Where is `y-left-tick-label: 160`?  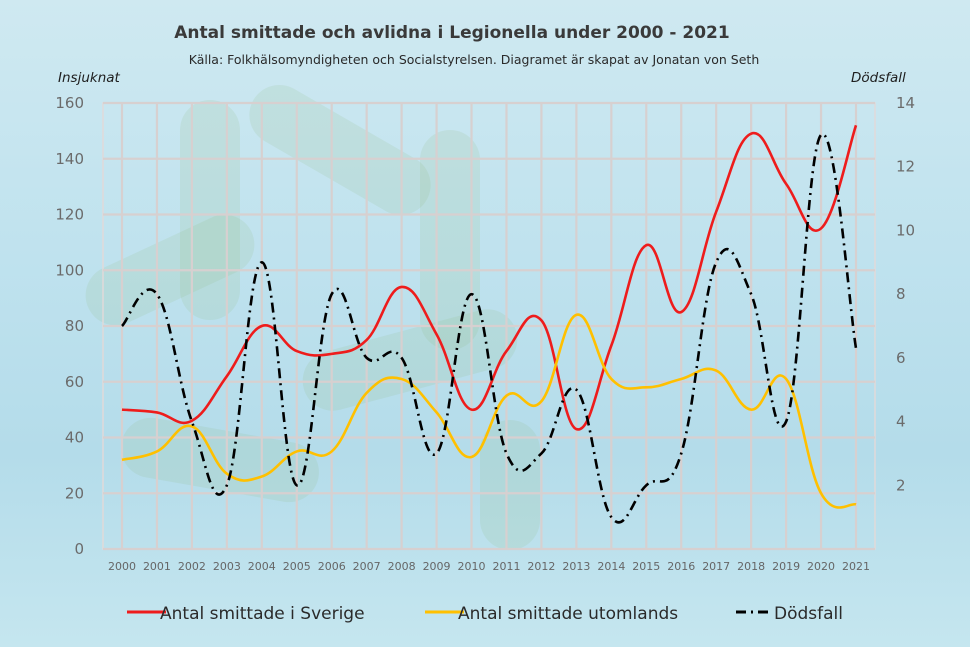 y-left-tick-label: 160 is located at coordinates (69, 103).